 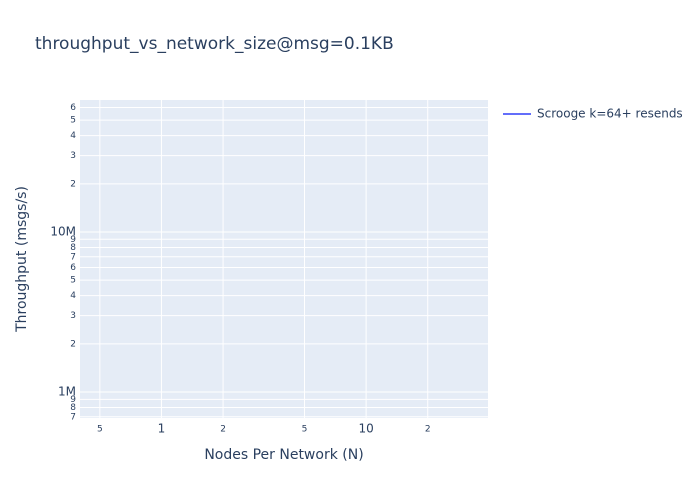 I want to click on y-axis-title: Throughput (msgs/s), so click(x=22, y=259).